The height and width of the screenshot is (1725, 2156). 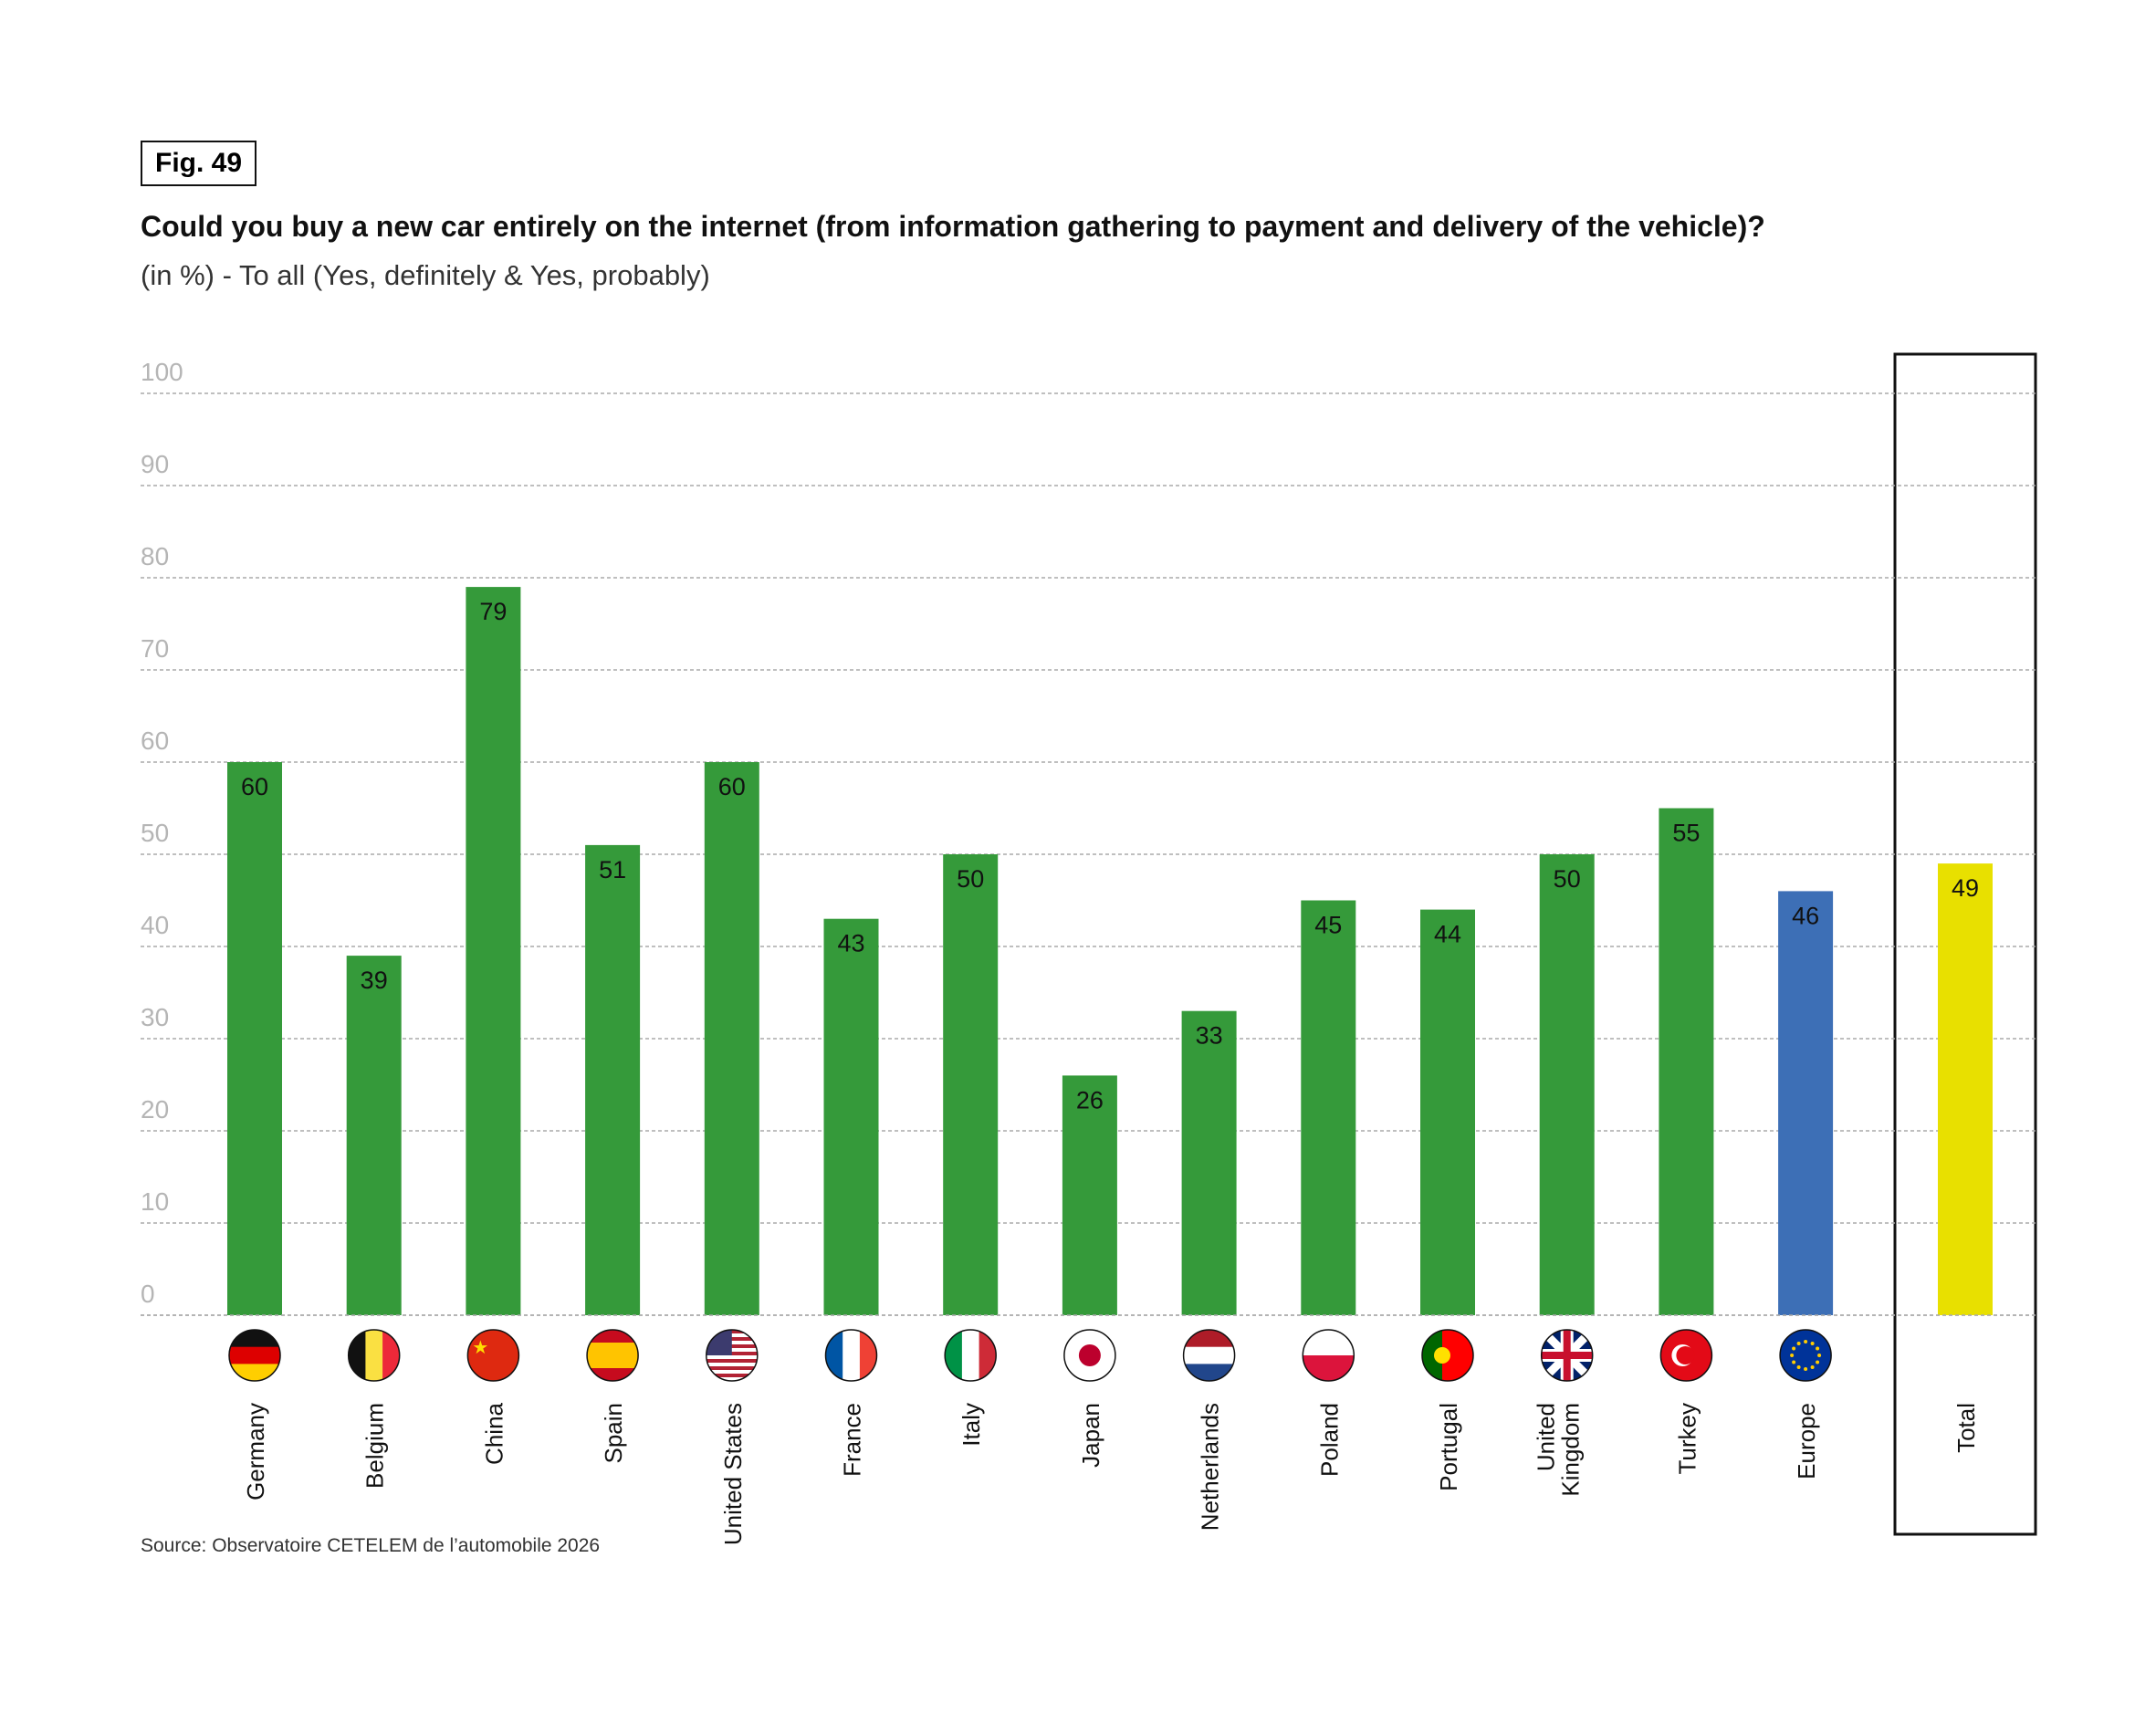 What do you see at coordinates (155, 925) in the screenshot?
I see `y-tick-label: 40` at bounding box center [155, 925].